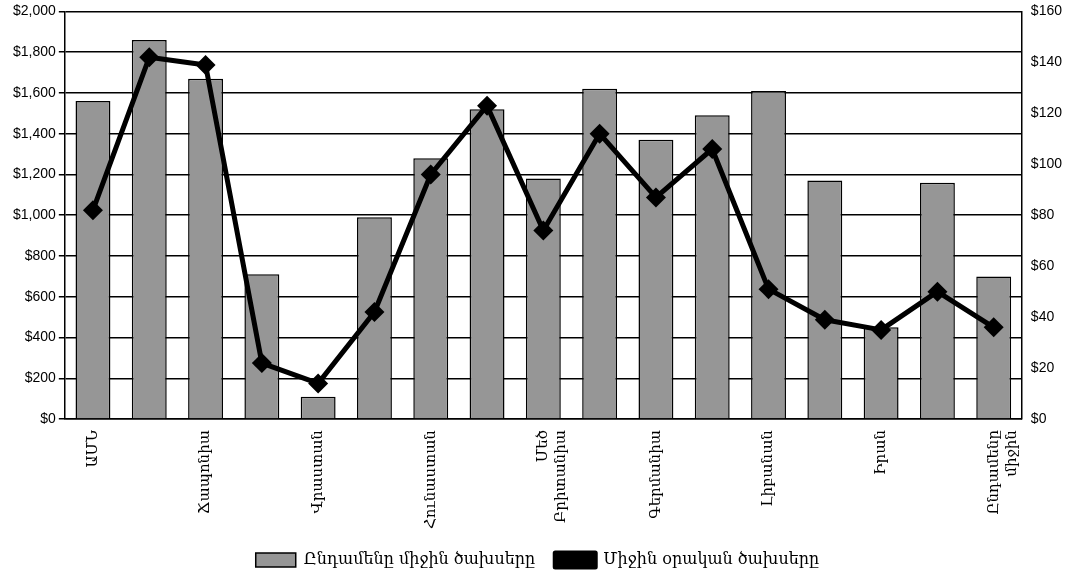 This screenshot has width=1075, height=588. Describe the element at coordinates (1046, 61) in the screenshot. I see `y2-tick-label: $140` at that location.